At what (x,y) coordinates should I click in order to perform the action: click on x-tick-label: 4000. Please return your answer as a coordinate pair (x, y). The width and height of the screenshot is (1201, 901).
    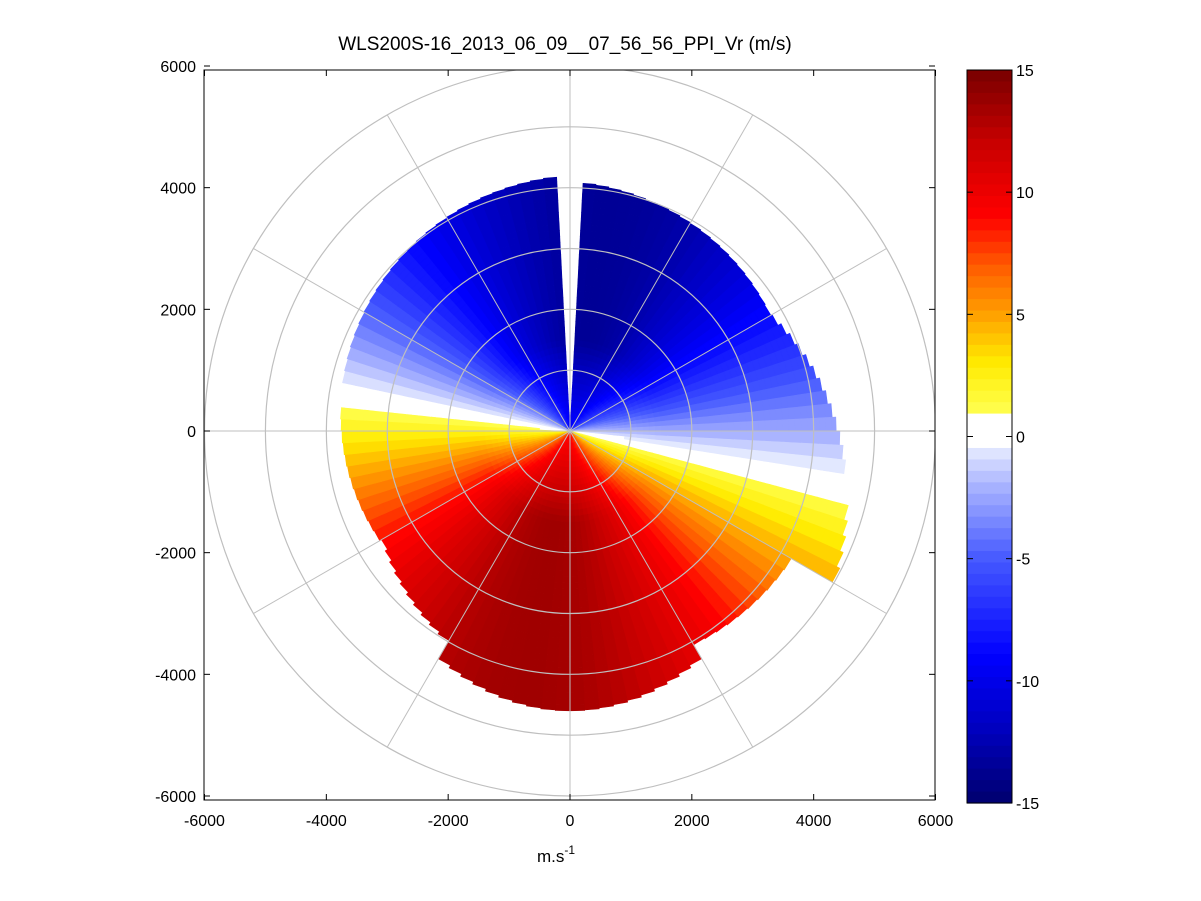
    Looking at the image, I should click on (814, 821).